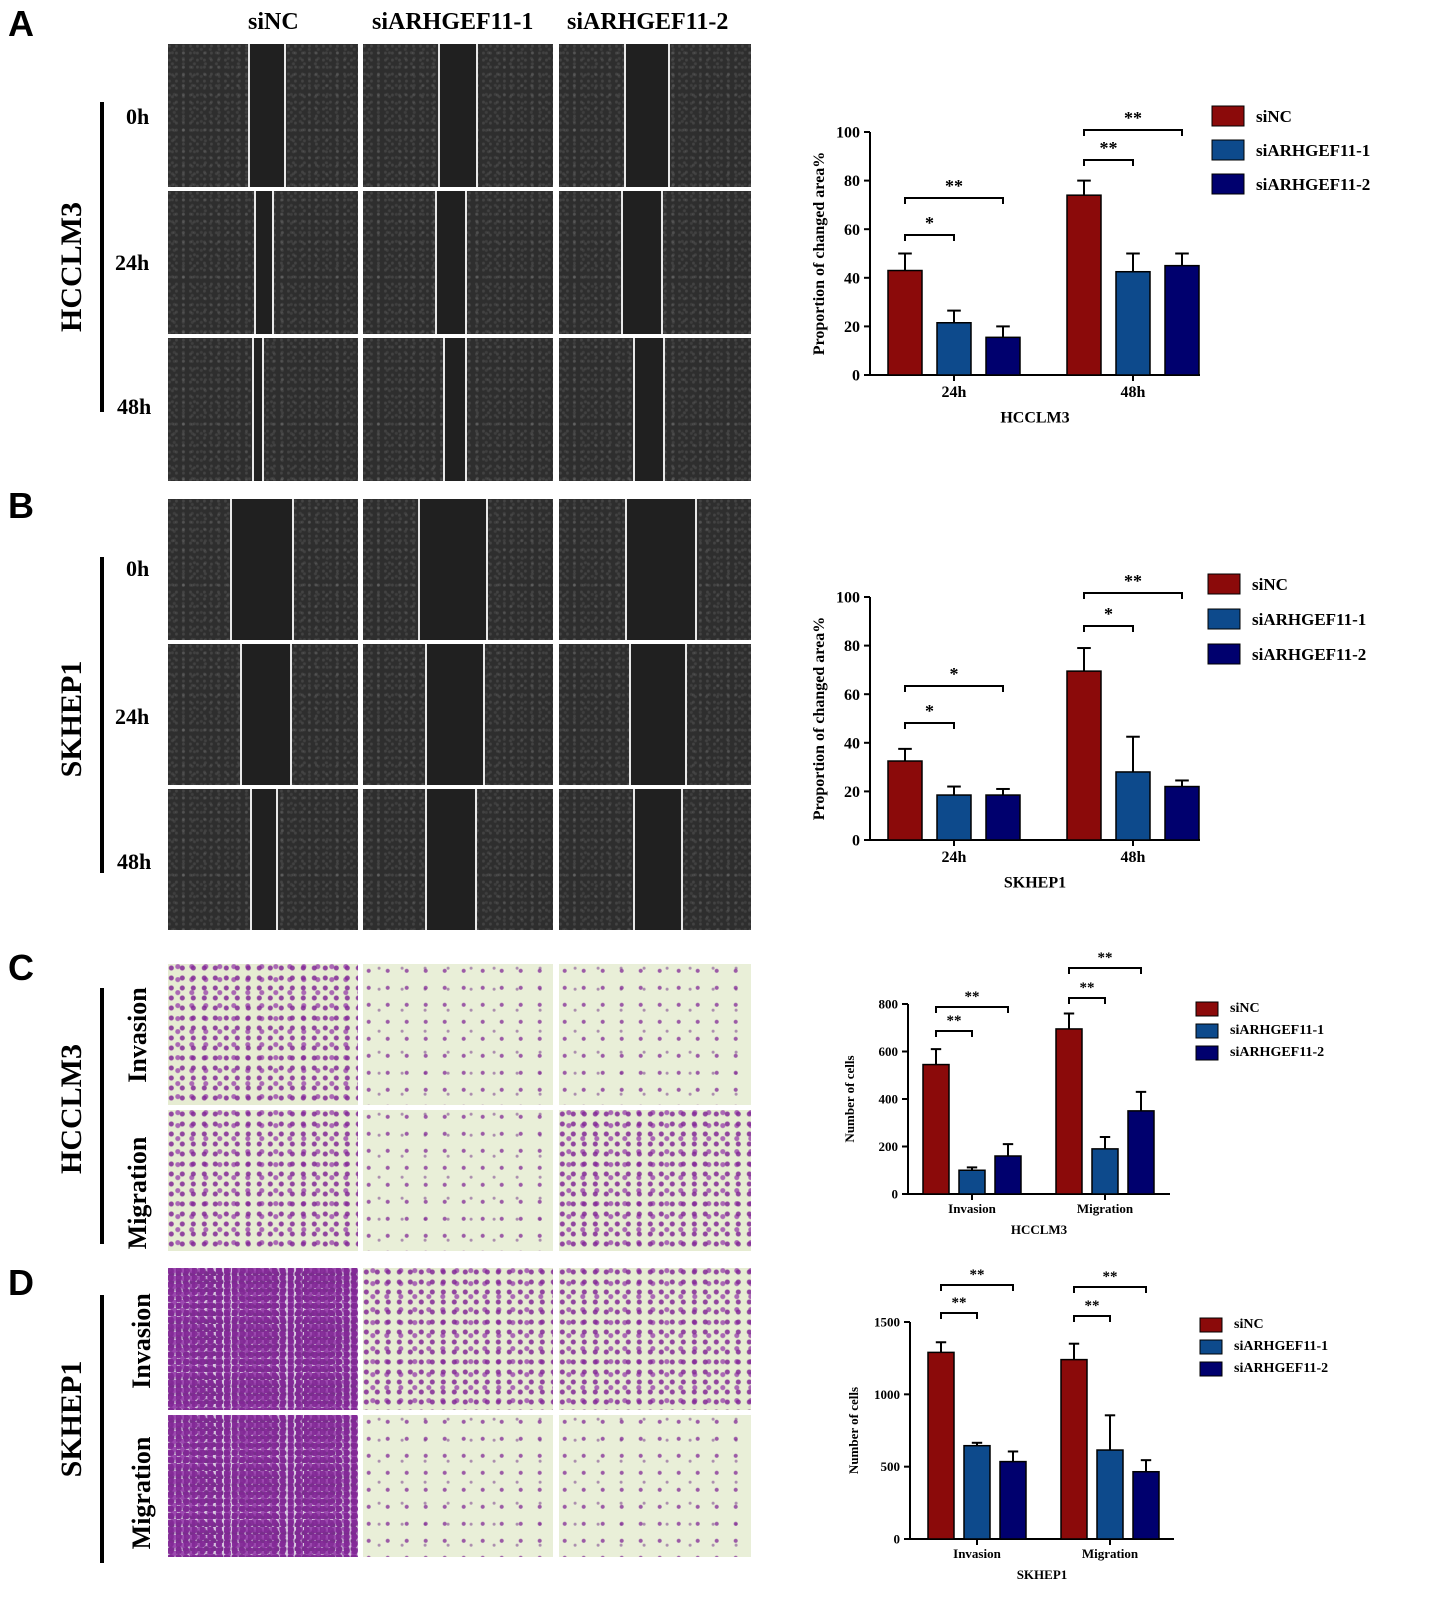 This screenshot has height=1618, width=1442. What do you see at coordinates (141, 1341) in the screenshot?
I see `row-label-d-invasion: Invasion` at bounding box center [141, 1341].